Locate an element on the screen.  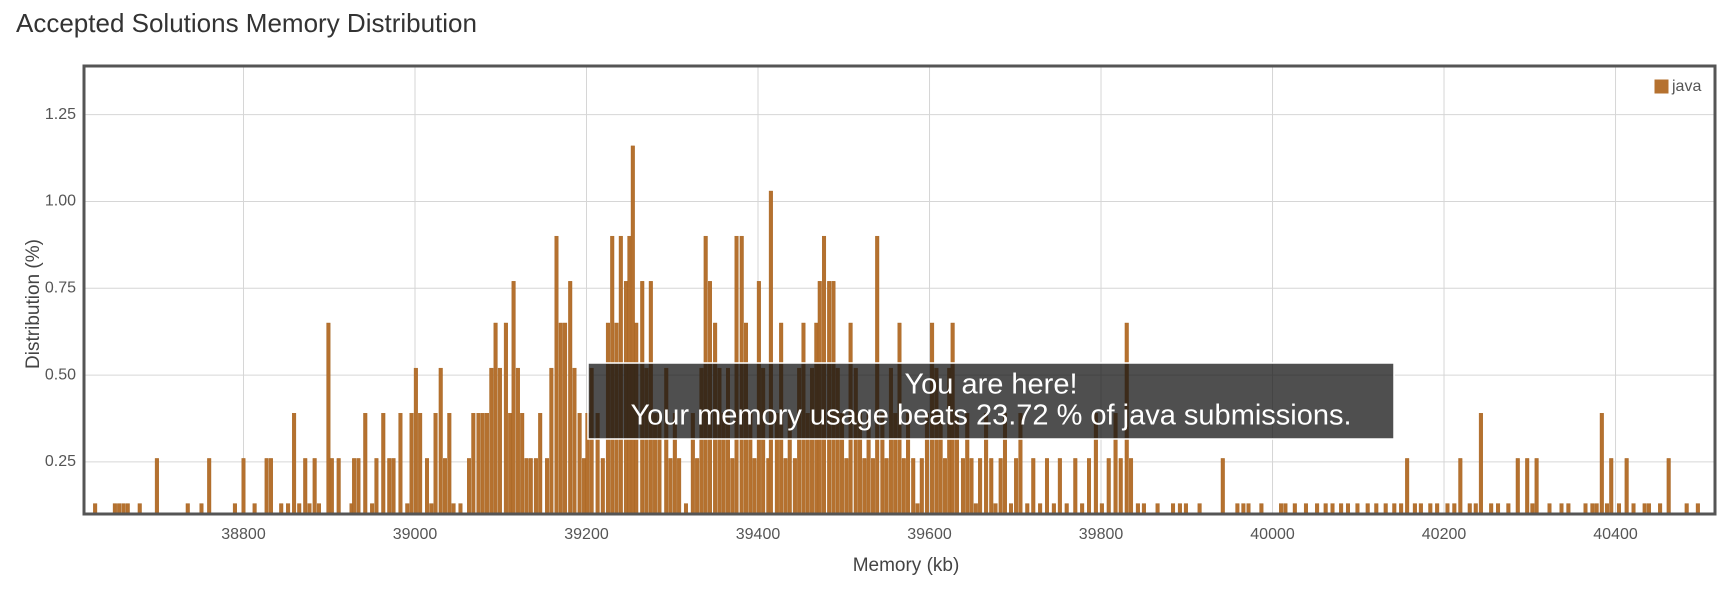
x-tick-label: 39000 is located at coordinates (415, 534).